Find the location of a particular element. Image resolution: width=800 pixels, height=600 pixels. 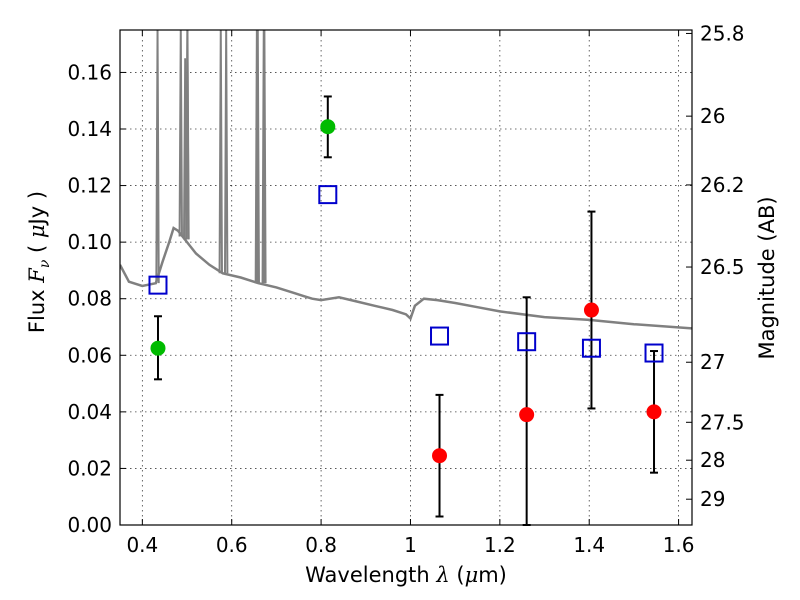

x-tick-label: 0.8 is located at coordinates (321, 545).